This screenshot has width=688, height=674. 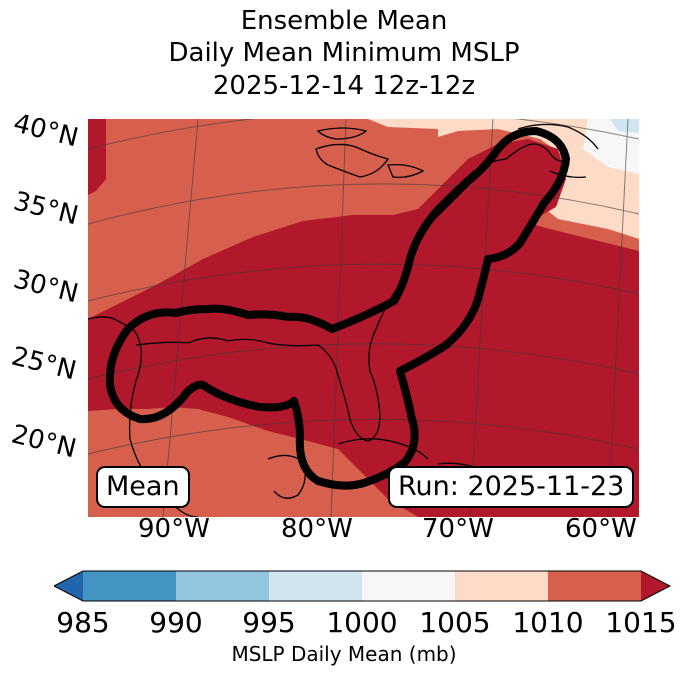 I want to click on cb-tick-1000: 1000, so click(x=362, y=622).